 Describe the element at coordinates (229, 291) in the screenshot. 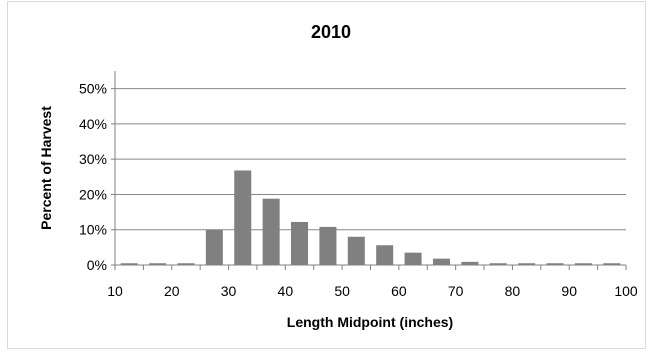

I see `x-tick-label: 30` at that location.